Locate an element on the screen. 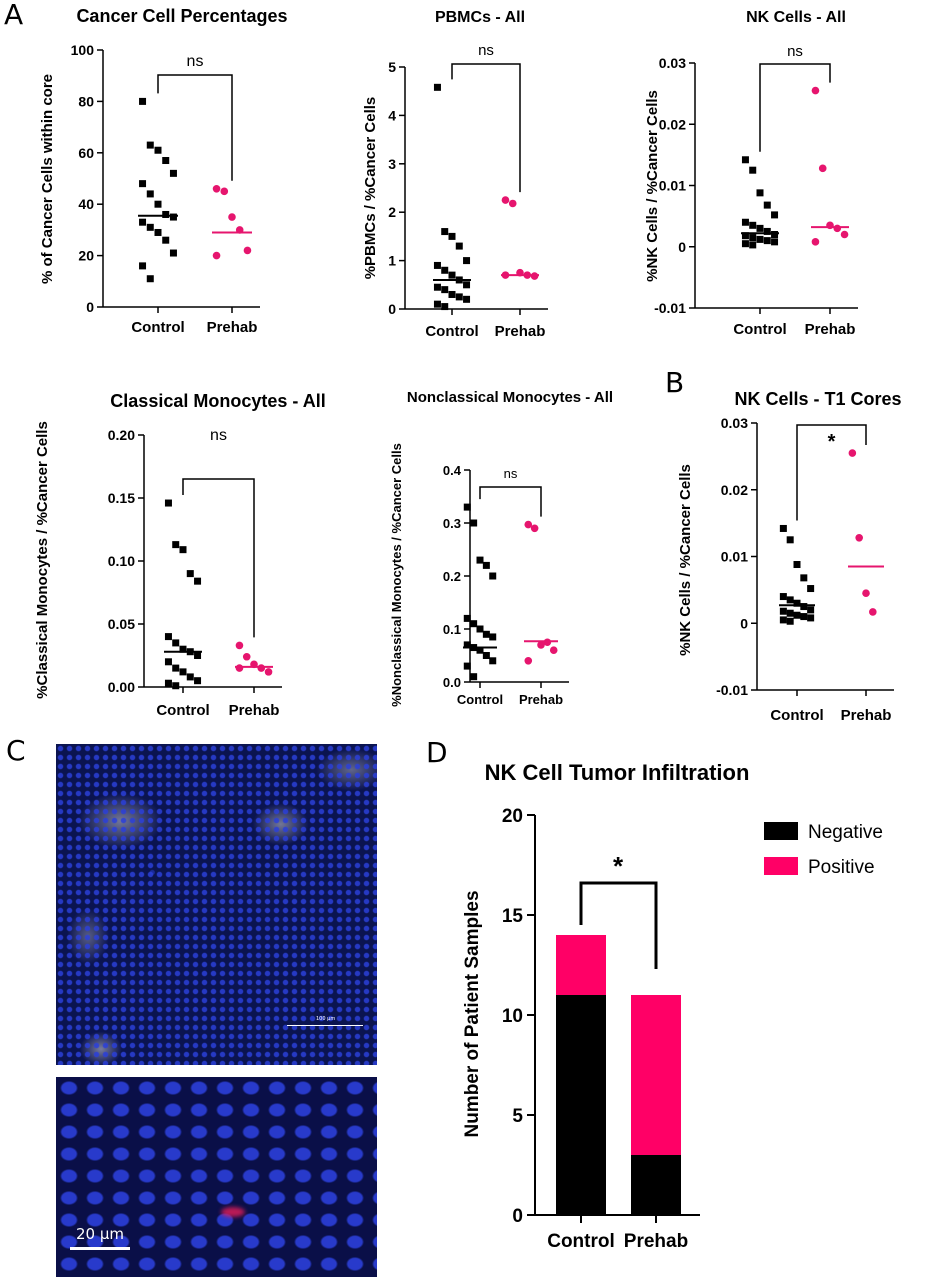  y-tick-label: 0.1 is located at coordinates (452, 629).